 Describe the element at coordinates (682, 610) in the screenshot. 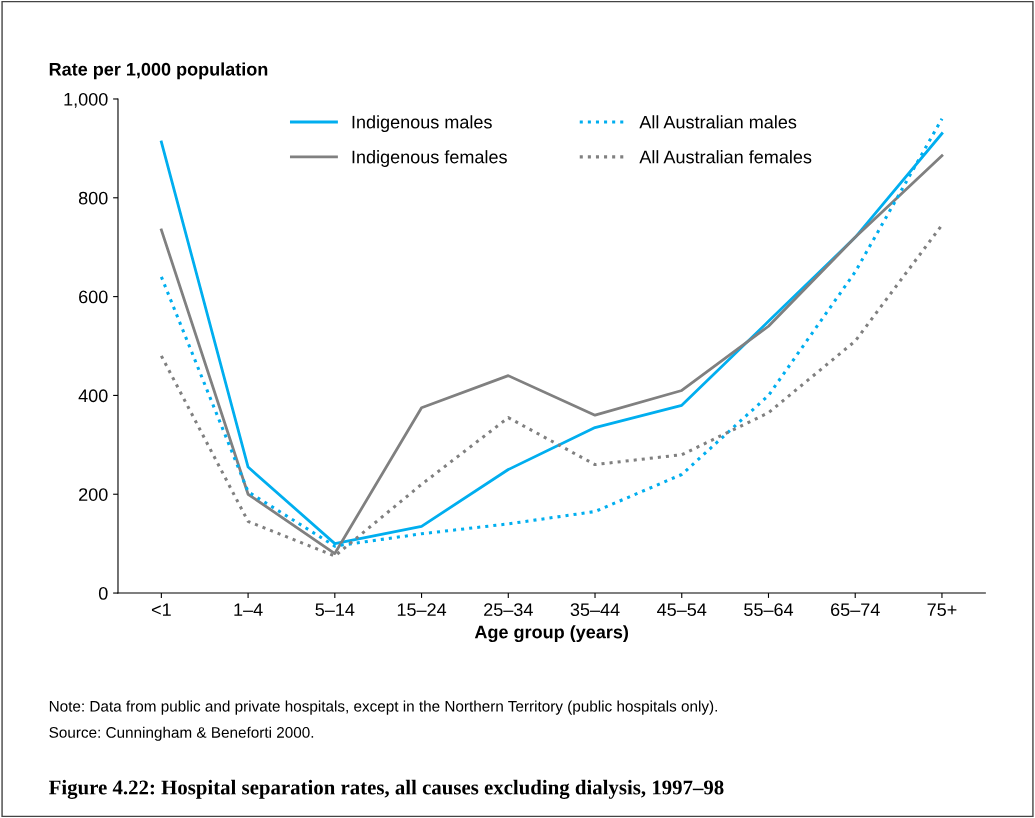

I see `x-tick-label: 45–54` at that location.